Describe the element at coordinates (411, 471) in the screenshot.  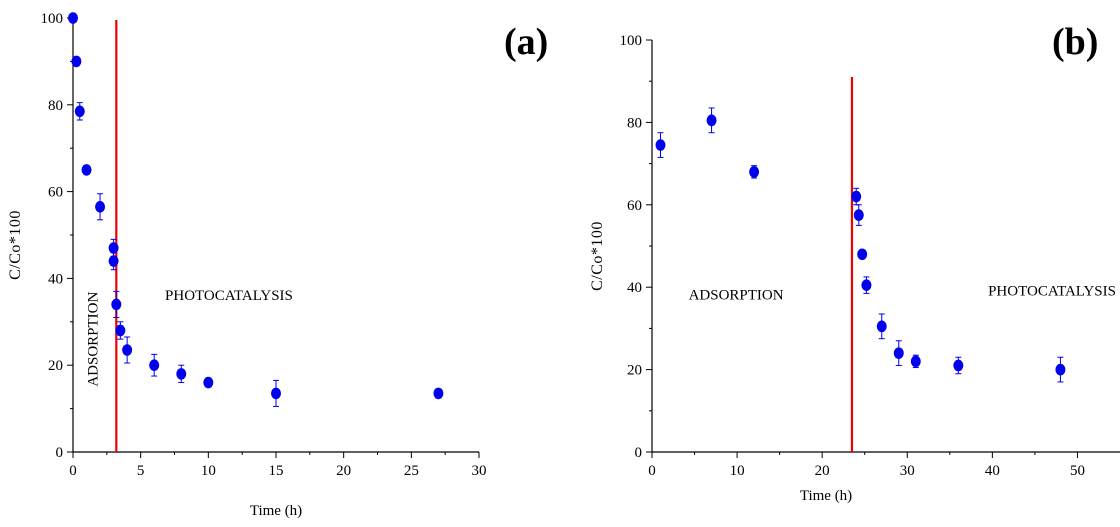
I see `x-tick-label: 25` at that location.